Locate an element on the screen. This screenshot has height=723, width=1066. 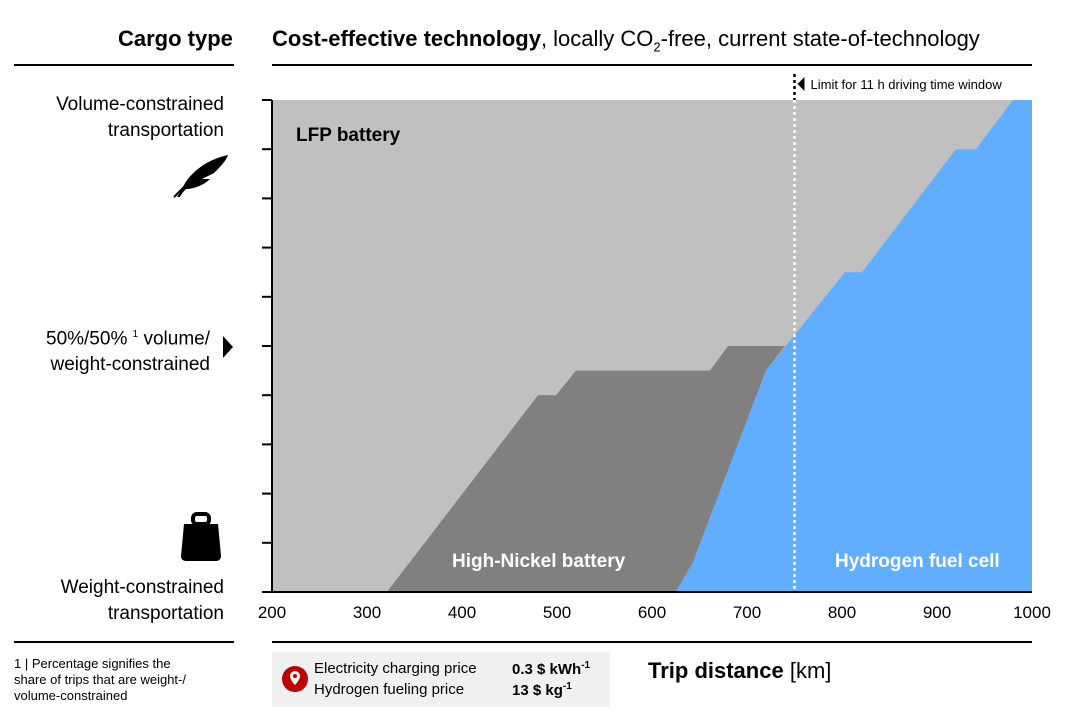
region-label-hydrogen: Hydrogen fuel cell is located at coordinates (917, 561).